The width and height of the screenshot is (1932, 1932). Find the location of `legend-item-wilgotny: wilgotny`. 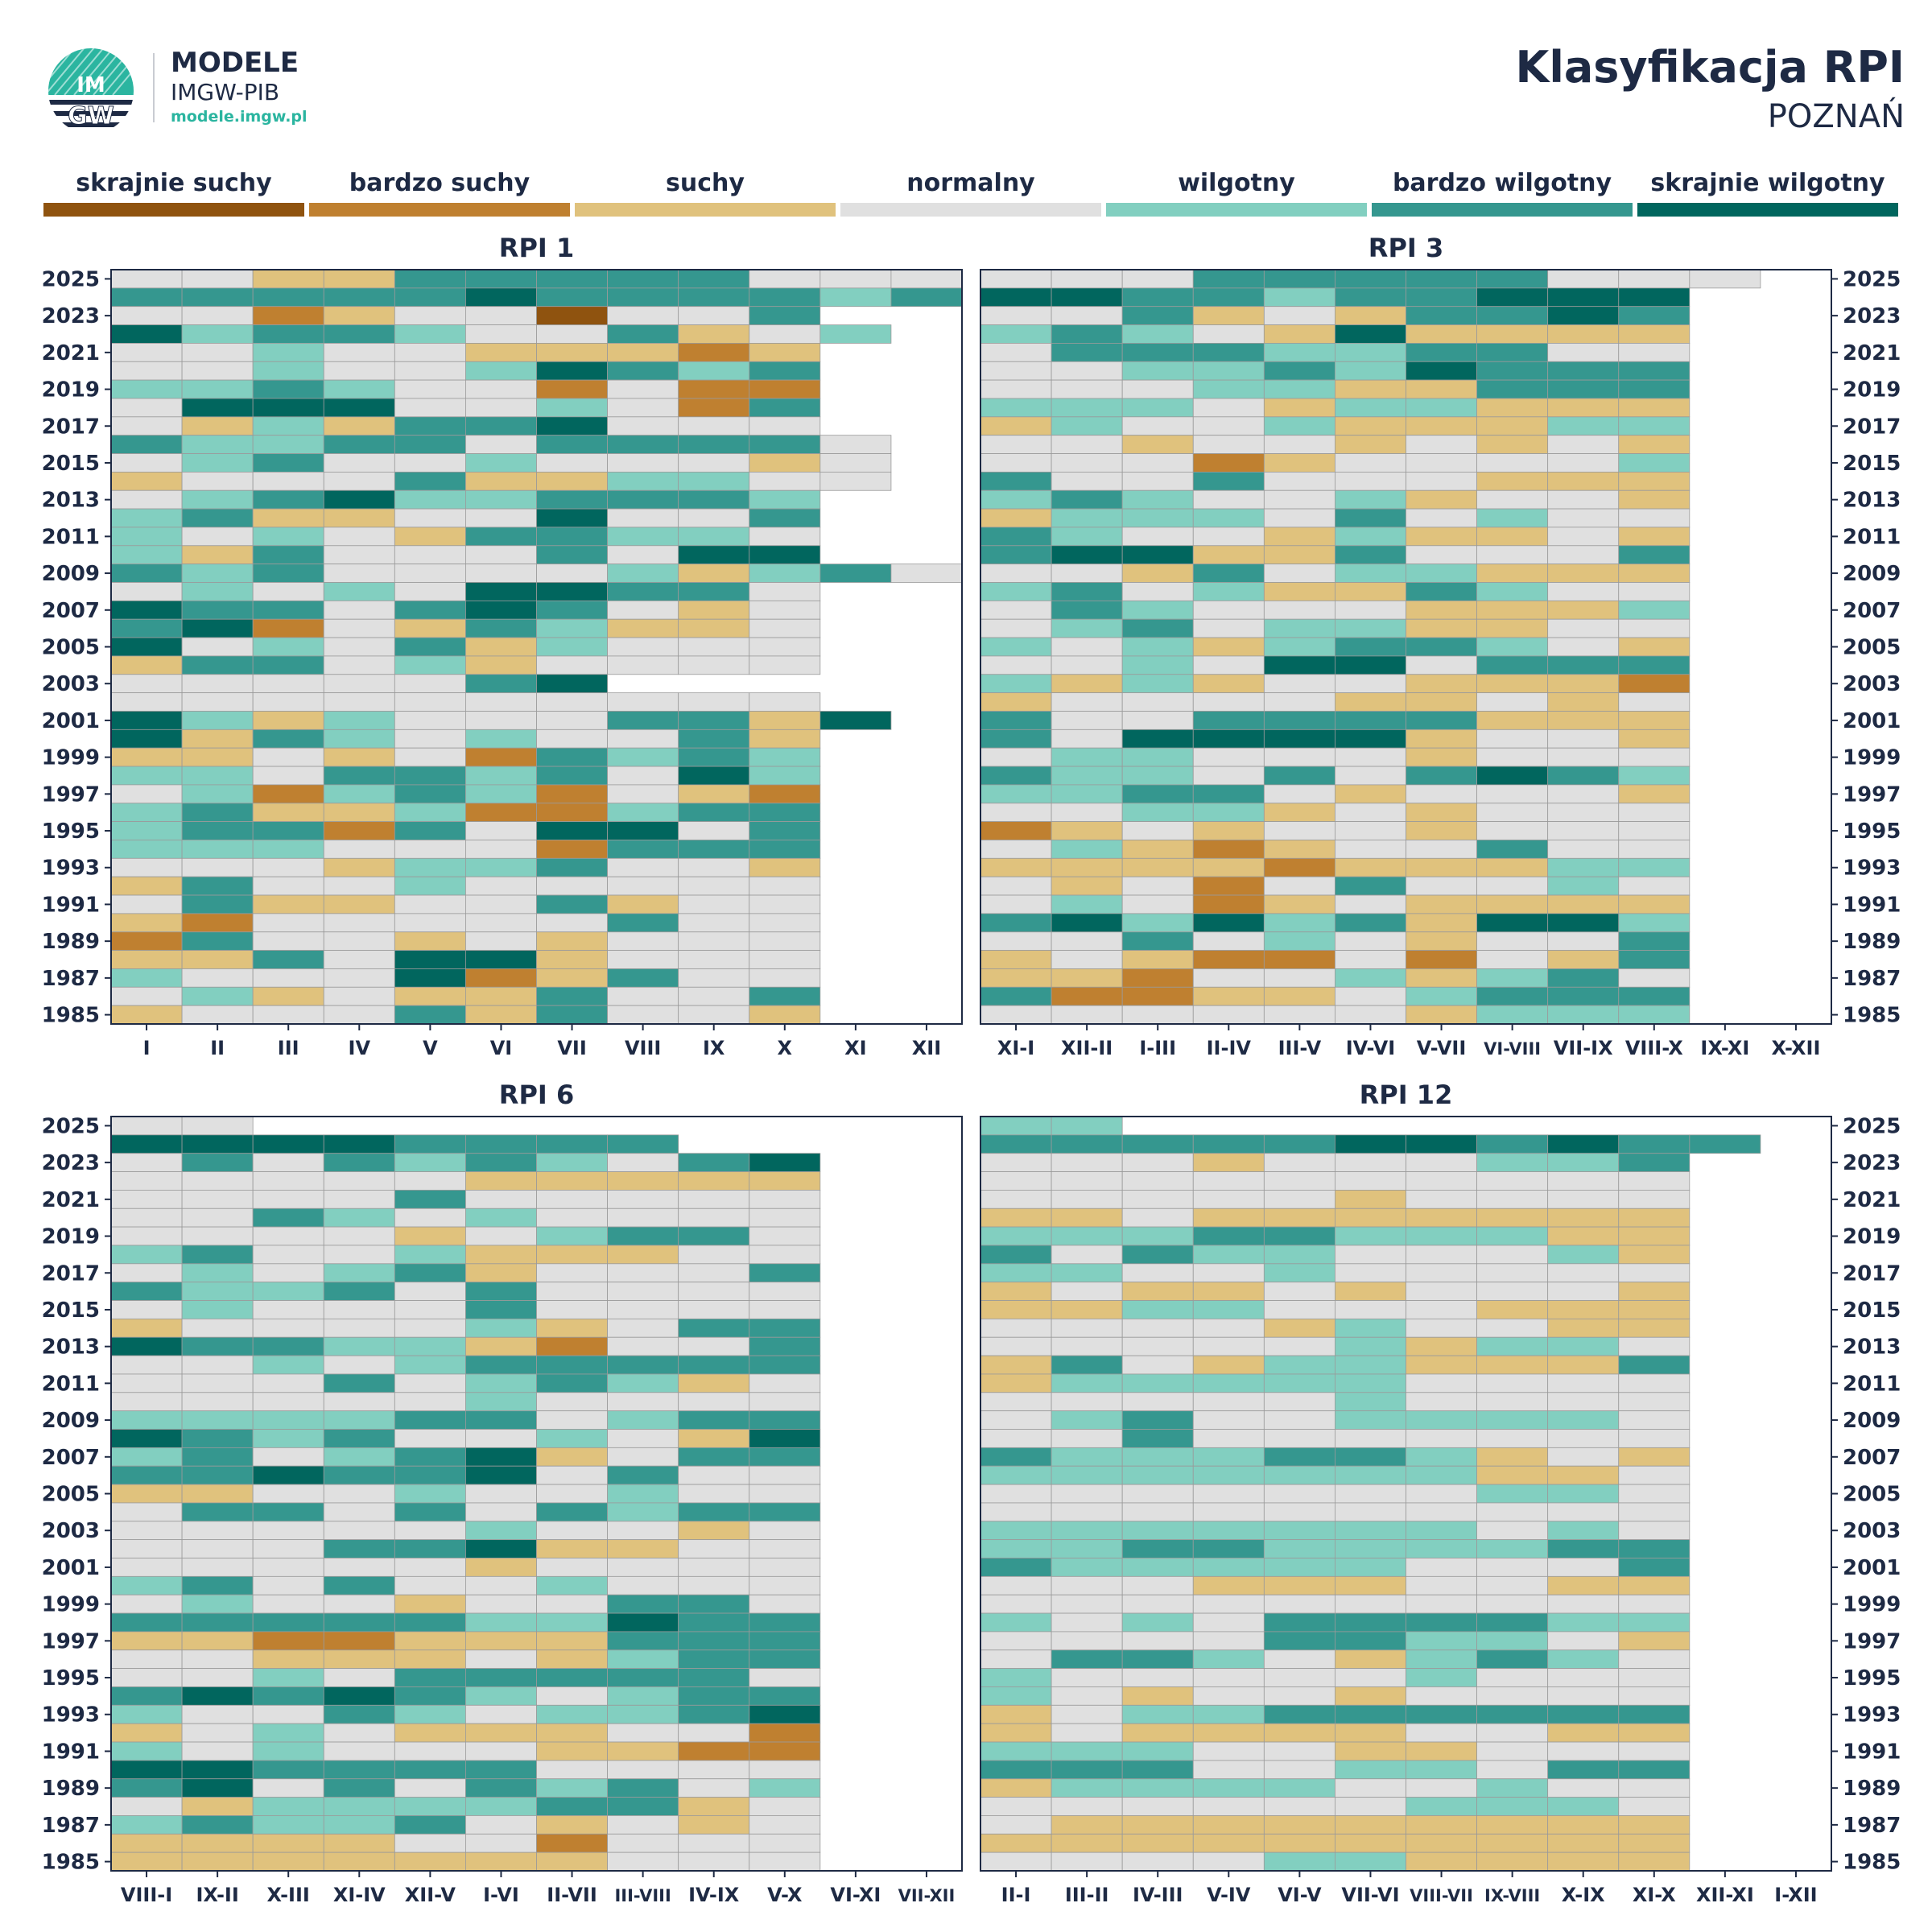

legend-item-wilgotny: wilgotny is located at coordinates (1236, 191).